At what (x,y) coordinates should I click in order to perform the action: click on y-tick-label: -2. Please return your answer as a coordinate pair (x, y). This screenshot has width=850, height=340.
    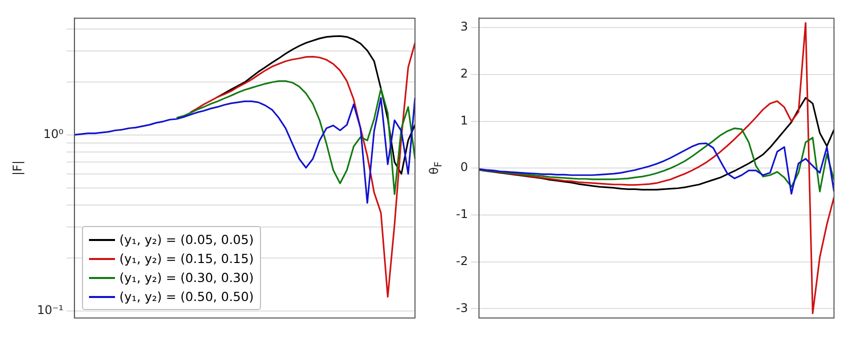
    Looking at the image, I should click on (462, 261).